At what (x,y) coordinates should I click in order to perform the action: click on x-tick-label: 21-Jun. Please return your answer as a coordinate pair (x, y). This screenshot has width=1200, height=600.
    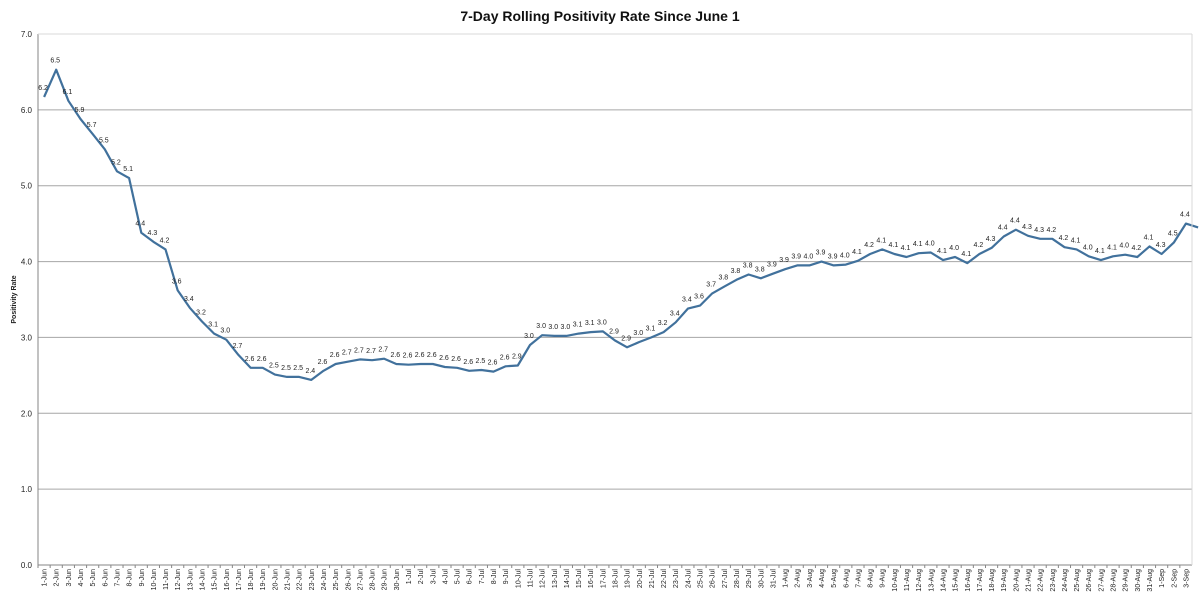
    Looking at the image, I should click on (288, 580).